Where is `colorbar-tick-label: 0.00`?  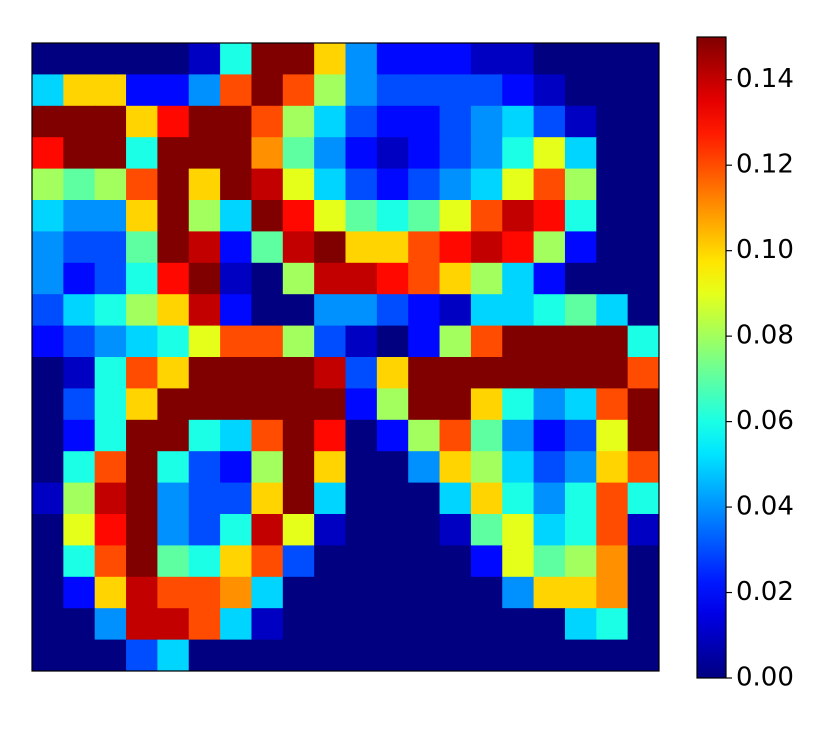
colorbar-tick-label: 0.00 is located at coordinates (765, 678).